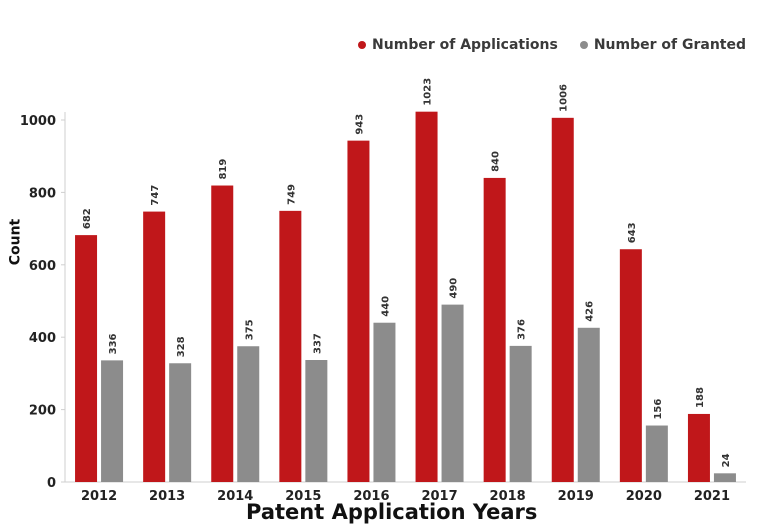 This screenshot has height=527, width=768. Describe the element at coordinates (522, 329) in the screenshot. I see `data-label-granted: 376` at that location.